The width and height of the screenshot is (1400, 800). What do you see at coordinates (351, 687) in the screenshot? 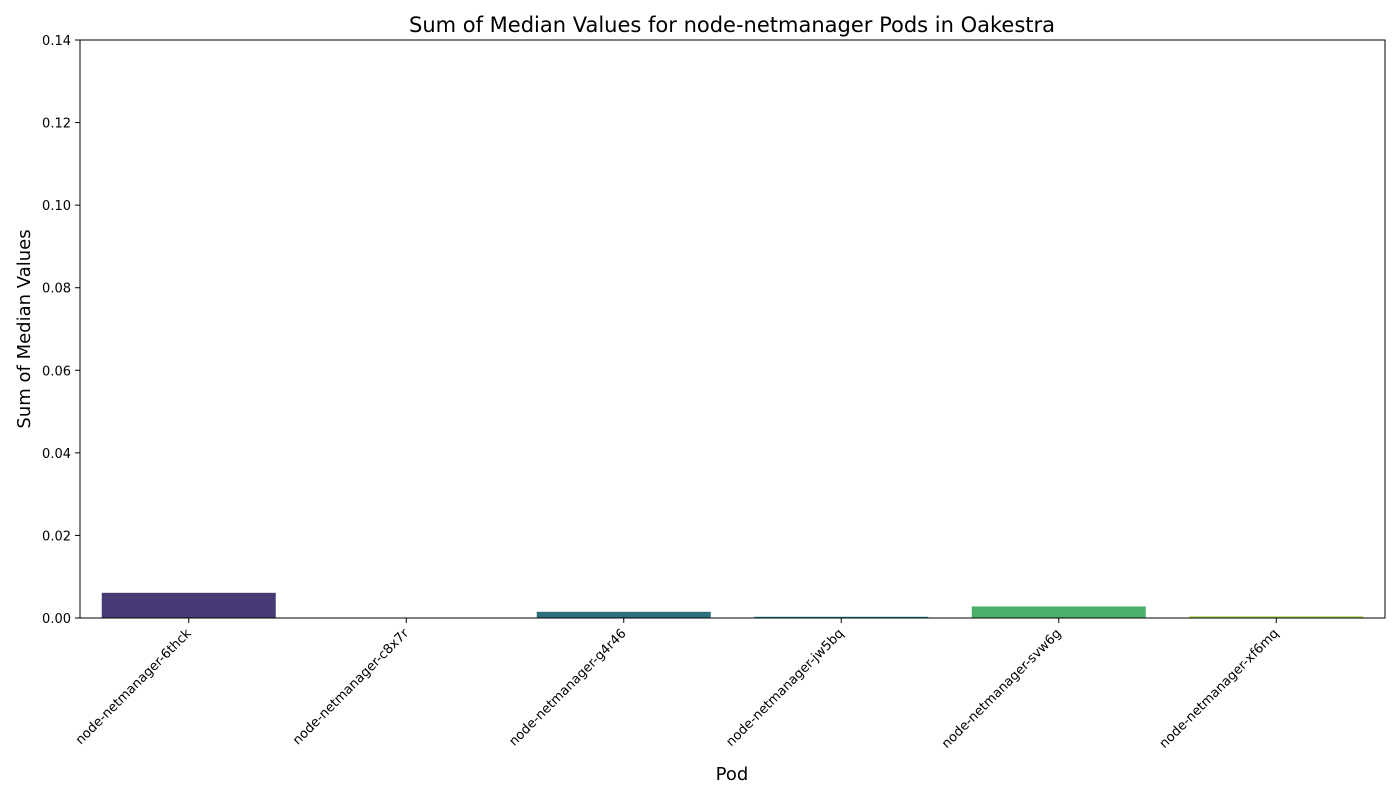
I see `x-tick-label: node-netmanager-c8x7r` at bounding box center [351, 687].